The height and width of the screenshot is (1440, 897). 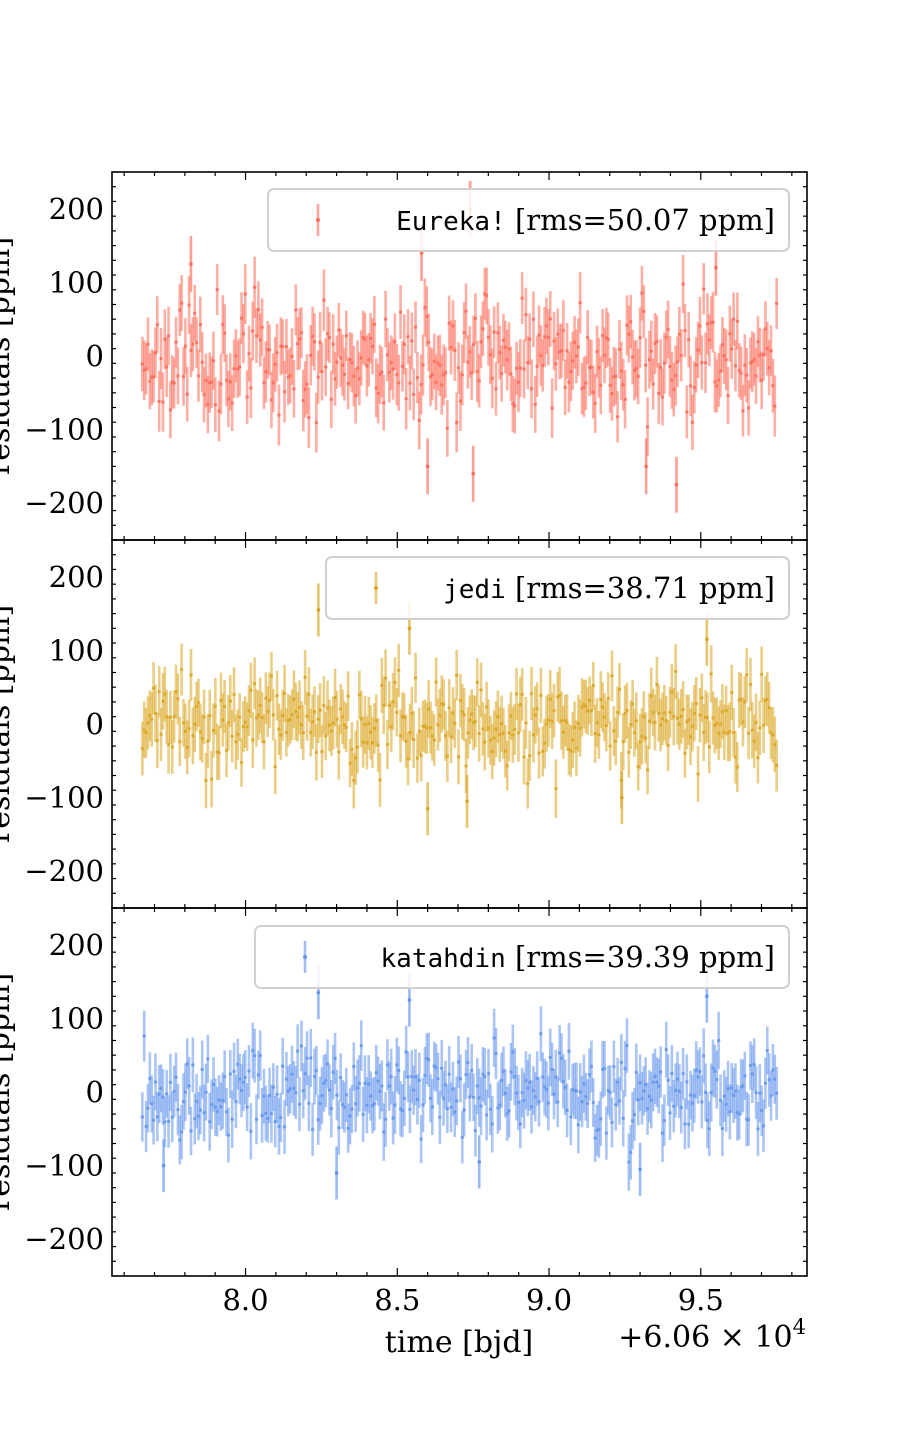 What do you see at coordinates (522, 957) in the screenshot?
I see `legend-katahdin: katahdin [rms=39.39 ppm]` at bounding box center [522, 957].